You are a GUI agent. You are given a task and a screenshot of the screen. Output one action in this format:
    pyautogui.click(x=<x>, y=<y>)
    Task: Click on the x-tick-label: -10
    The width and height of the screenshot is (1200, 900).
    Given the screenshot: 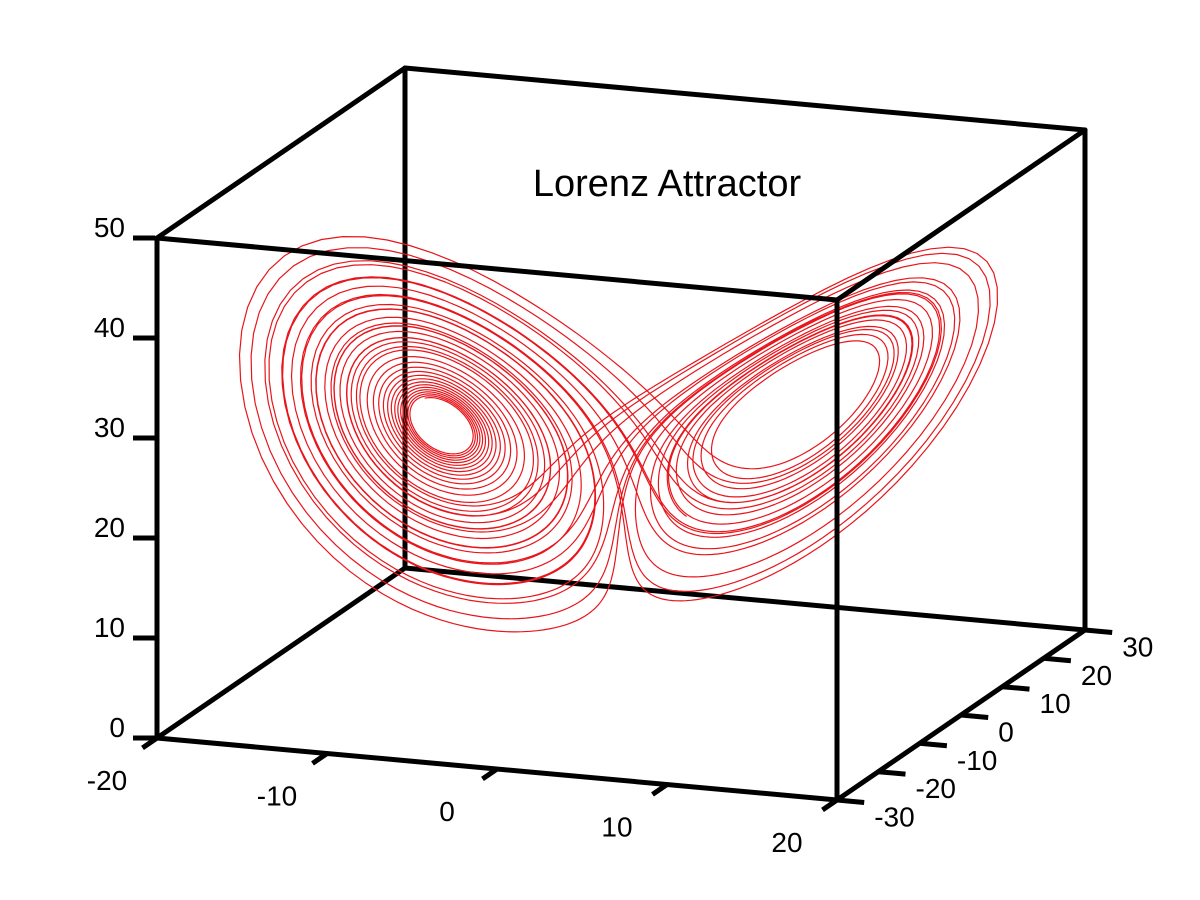 What is the action you would take?
    pyautogui.click(x=277, y=796)
    